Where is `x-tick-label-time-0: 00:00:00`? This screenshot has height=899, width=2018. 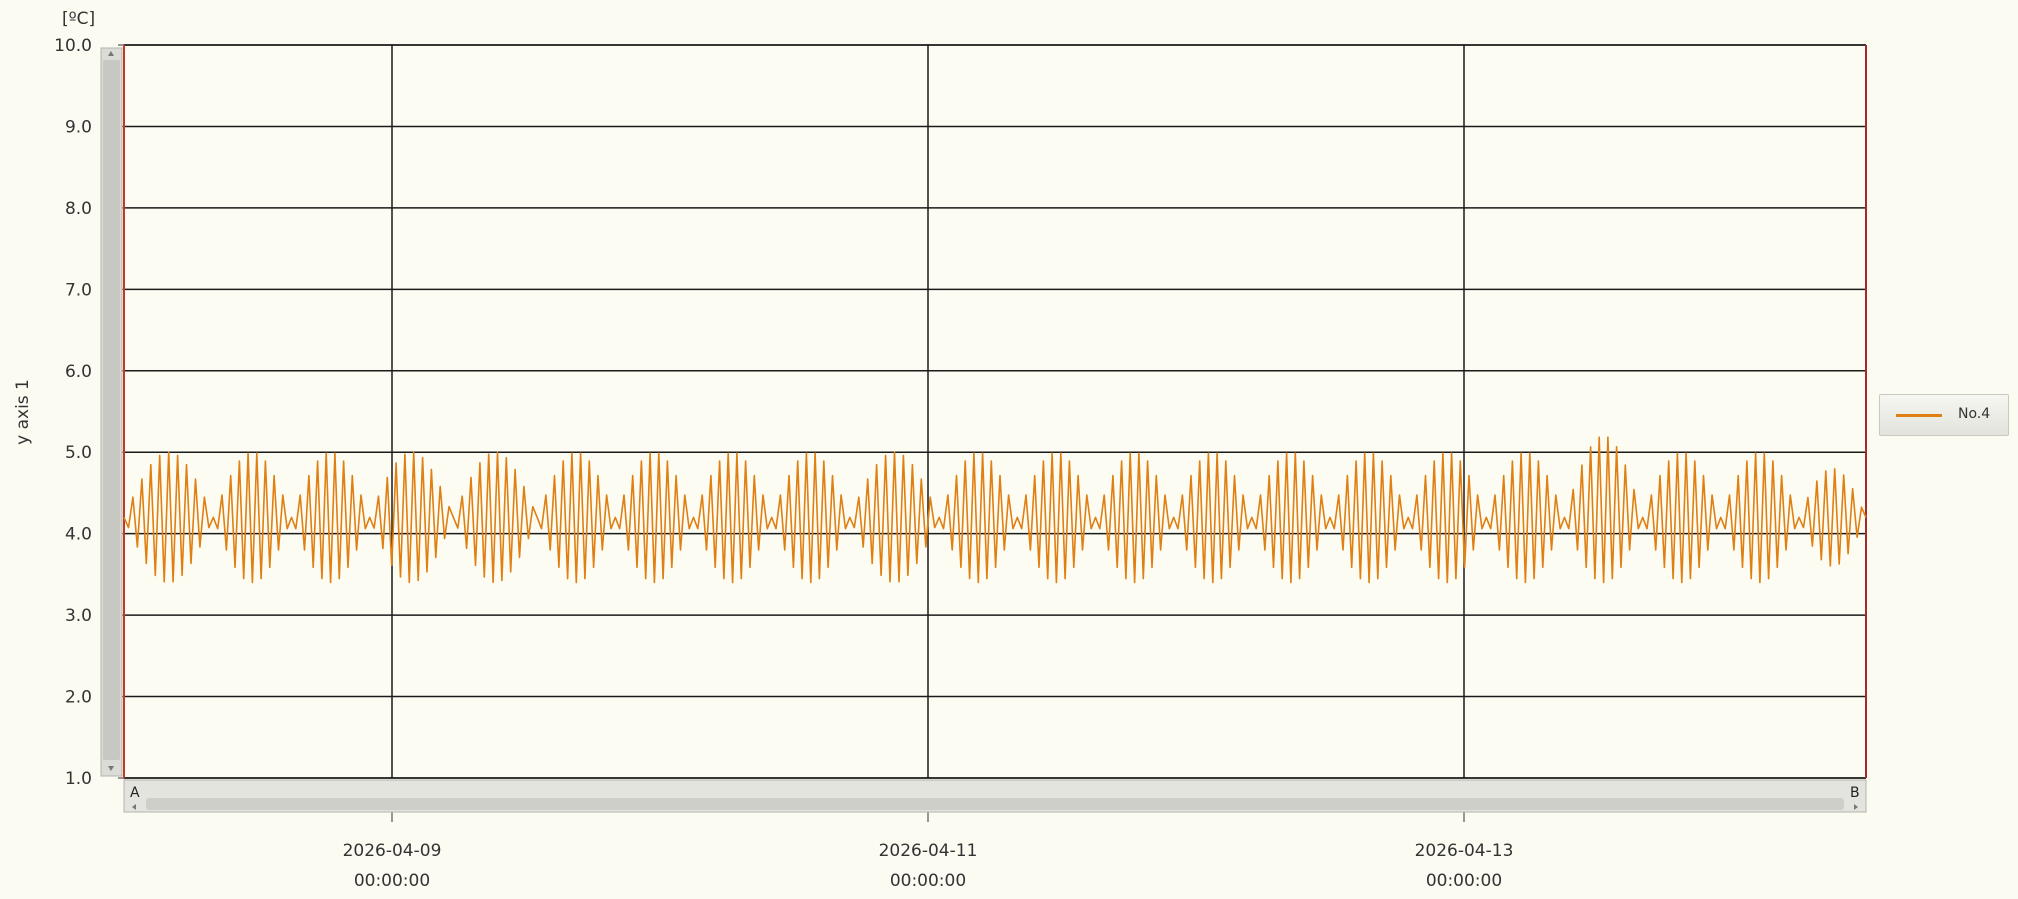
x-tick-label-time-0: 00:00:00 is located at coordinates (392, 881).